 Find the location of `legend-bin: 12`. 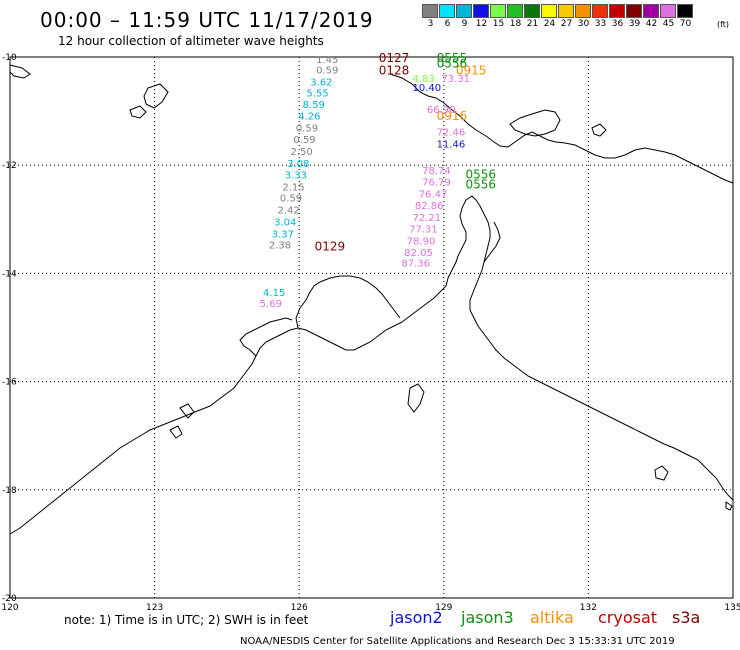

legend-bin: 12 is located at coordinates (481, 17).